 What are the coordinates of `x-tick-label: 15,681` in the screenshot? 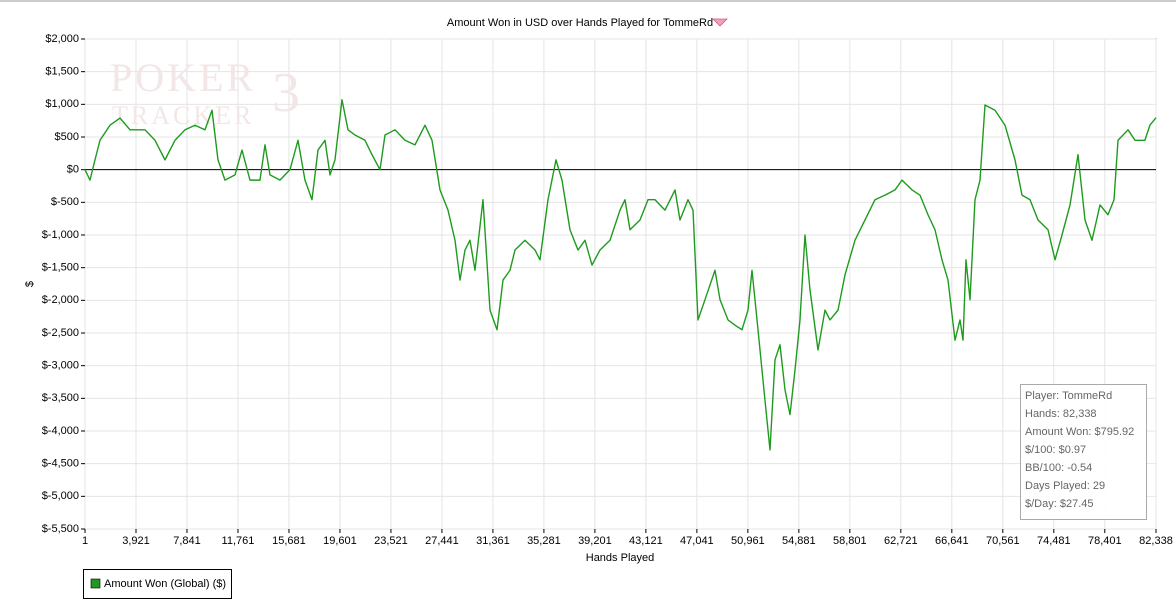 It's located at (289, 541).